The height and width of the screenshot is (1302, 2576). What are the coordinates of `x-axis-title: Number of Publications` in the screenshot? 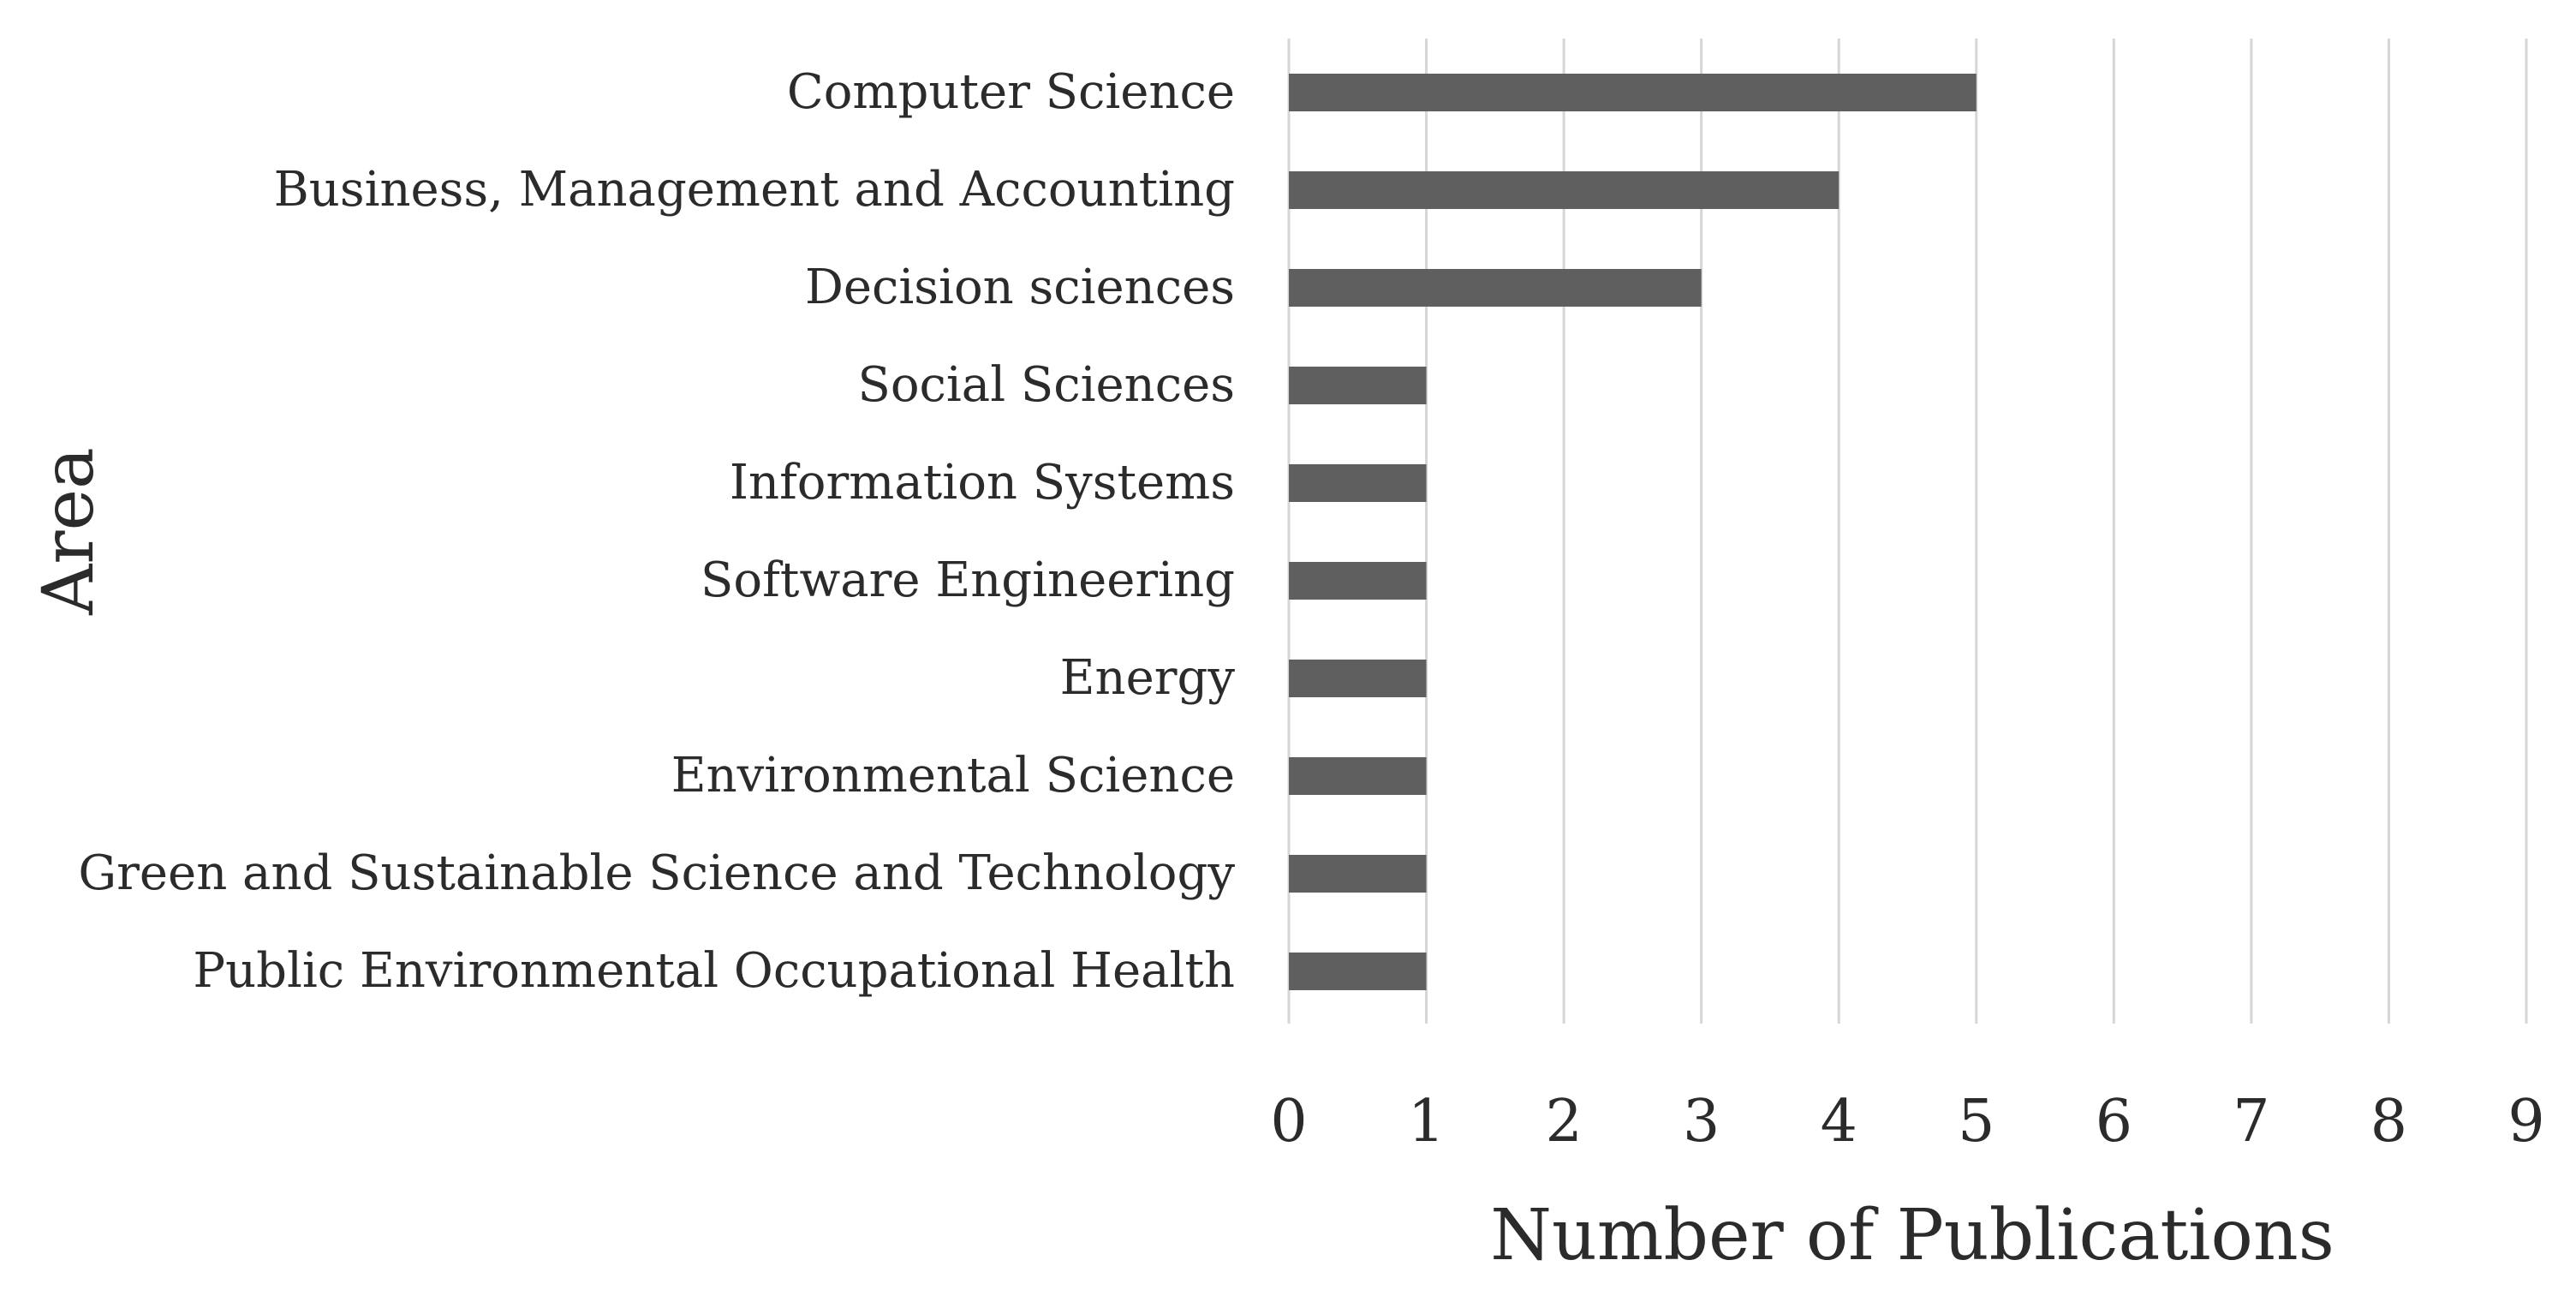 It's located at (1912, 1235).